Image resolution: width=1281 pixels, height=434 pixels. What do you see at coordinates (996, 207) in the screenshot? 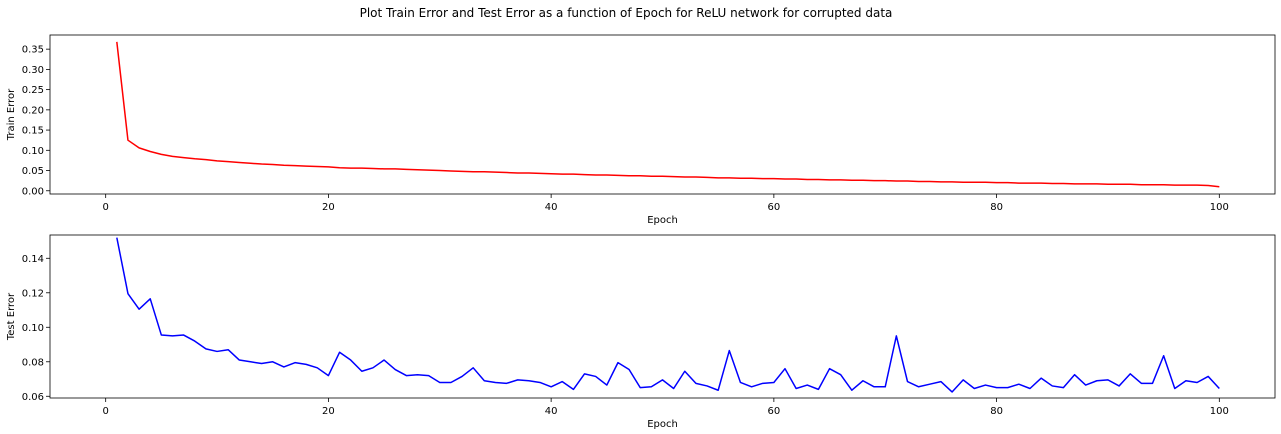
I see `train-x-tick-label: 80` at bounding box center [996, 207].